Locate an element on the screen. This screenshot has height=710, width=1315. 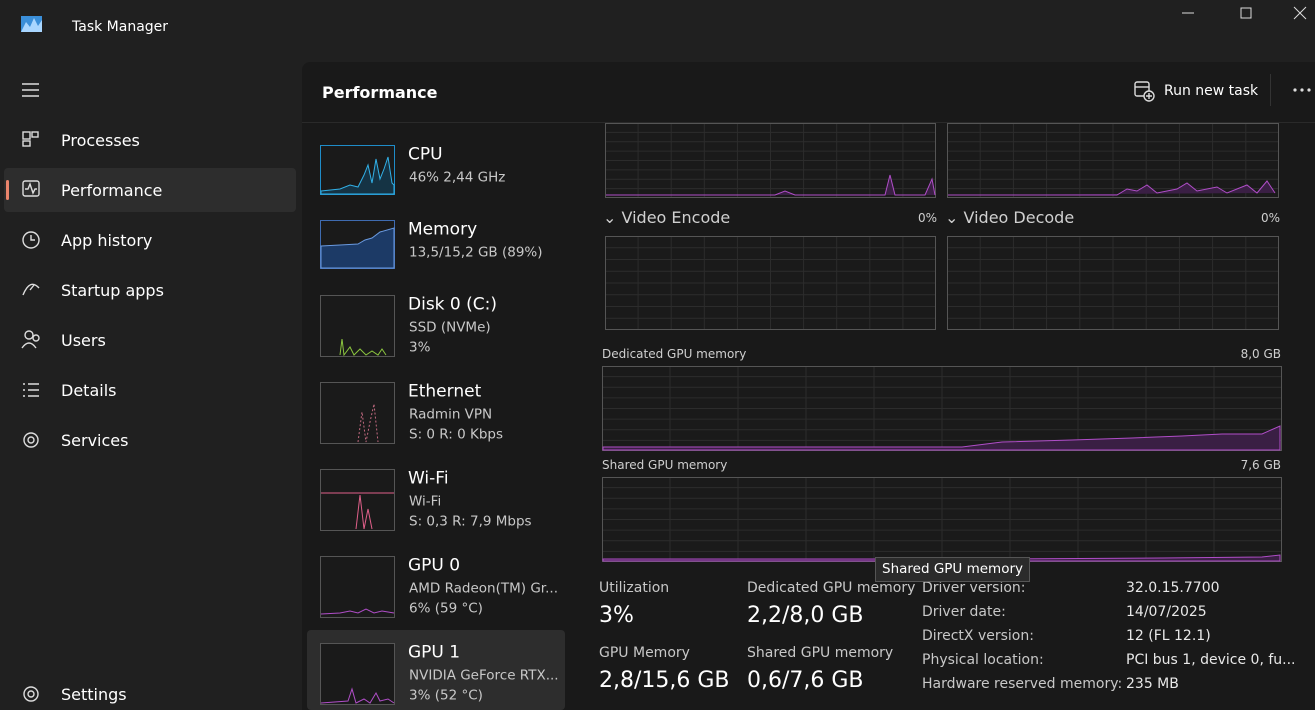
device-detail: S: 0,3 R: 7,9 Mbps is located at coordinates (470, 521).